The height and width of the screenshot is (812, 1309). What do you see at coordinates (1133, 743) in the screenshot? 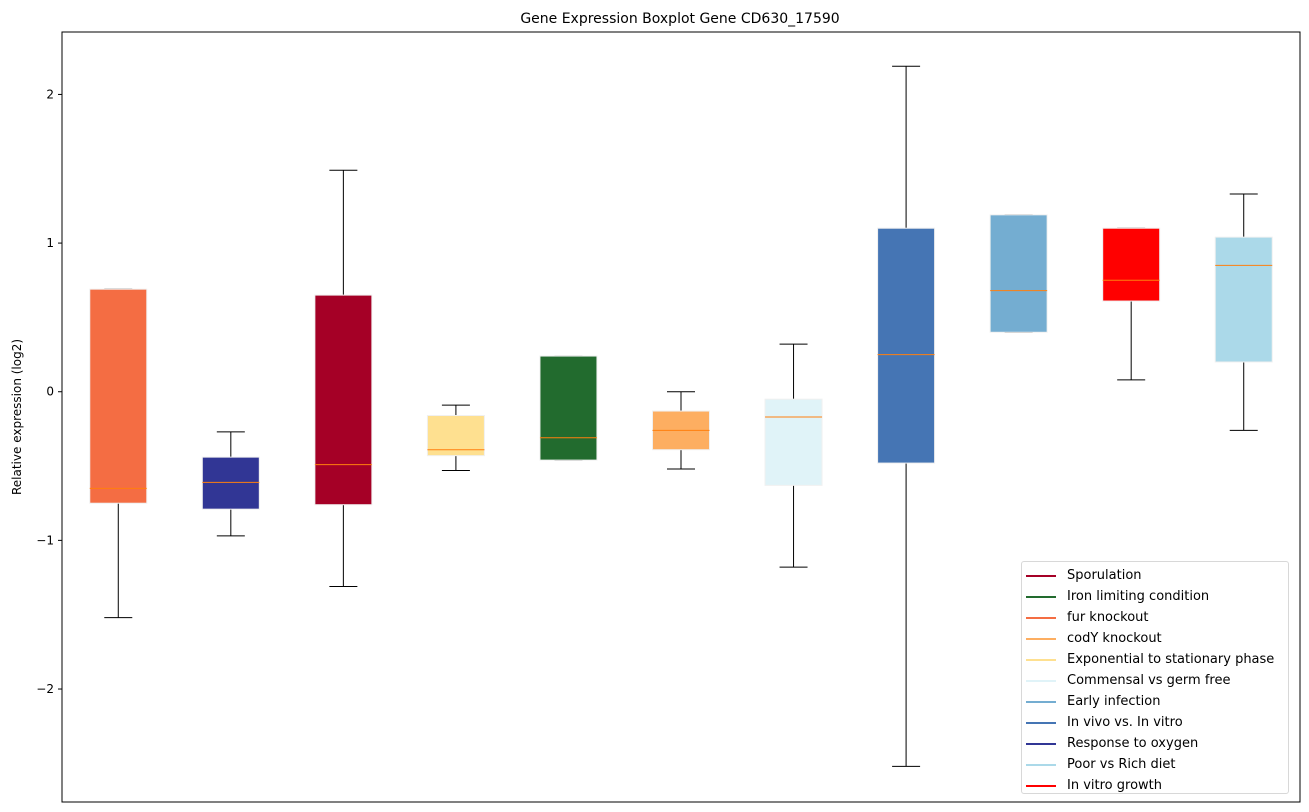
I see `legend-label: Response to oxygen` at bounding box center [1133, 743].